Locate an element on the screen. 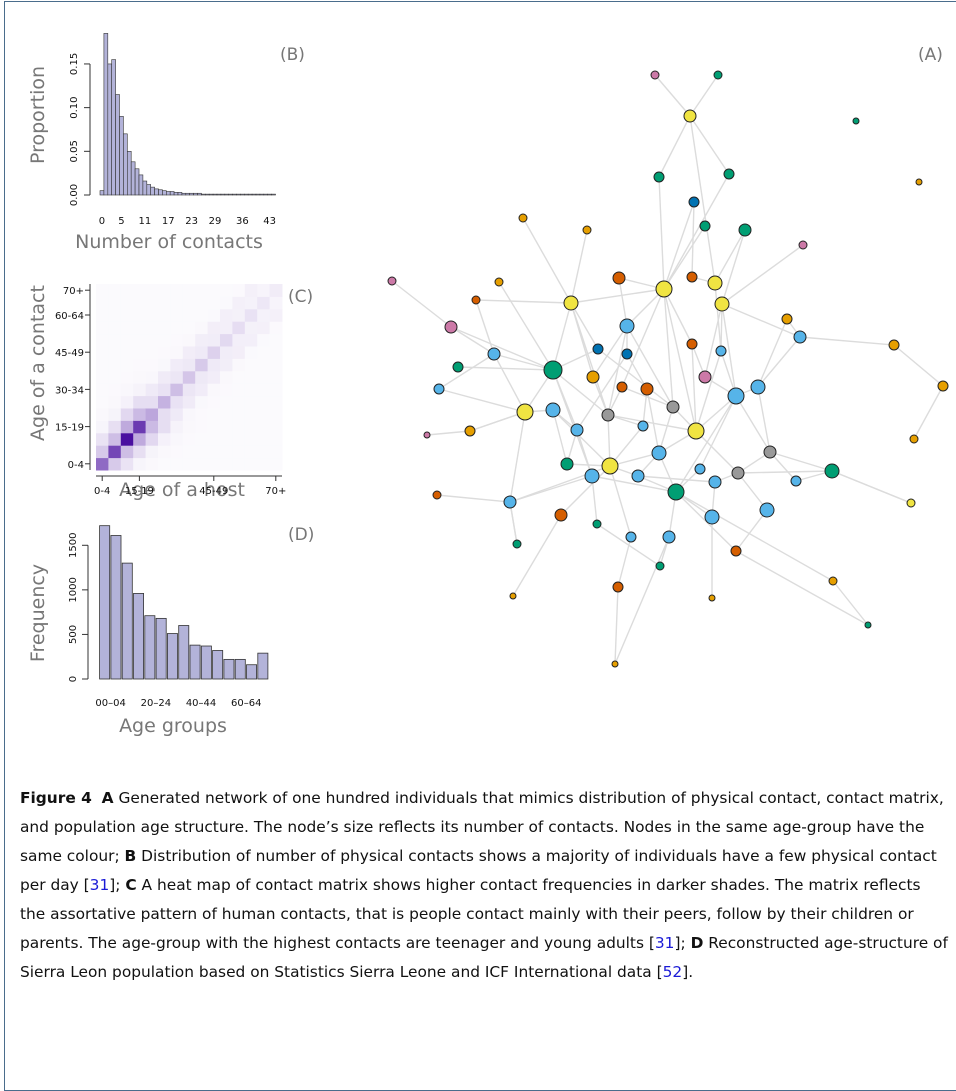 The image size is (956, 1091). agebars-y-tick-label: 500 is located at coordinates (73, 634).